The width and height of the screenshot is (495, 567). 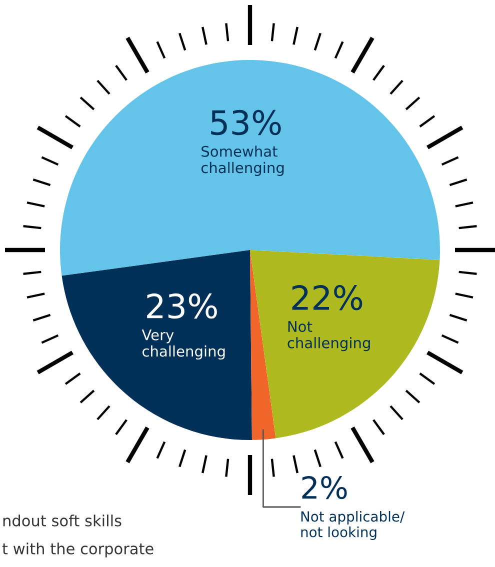 What do you see at coordinates (329, 336) in the screenshot?
I see `slice-label: Not challenging` at bounding box center [329, 336].